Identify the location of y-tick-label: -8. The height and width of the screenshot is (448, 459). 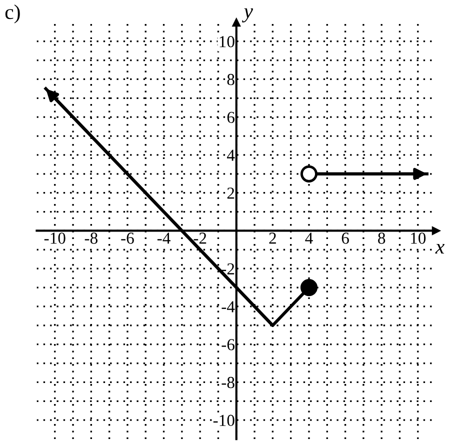
(228, 382).